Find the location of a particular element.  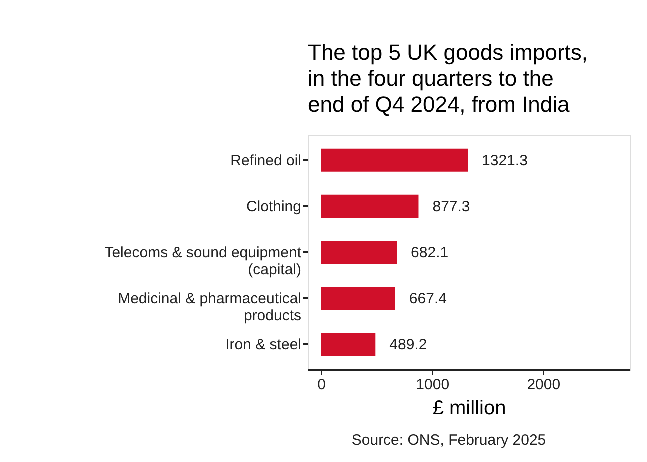

x-tick-label: 0 is located at coordinates (322, 385).